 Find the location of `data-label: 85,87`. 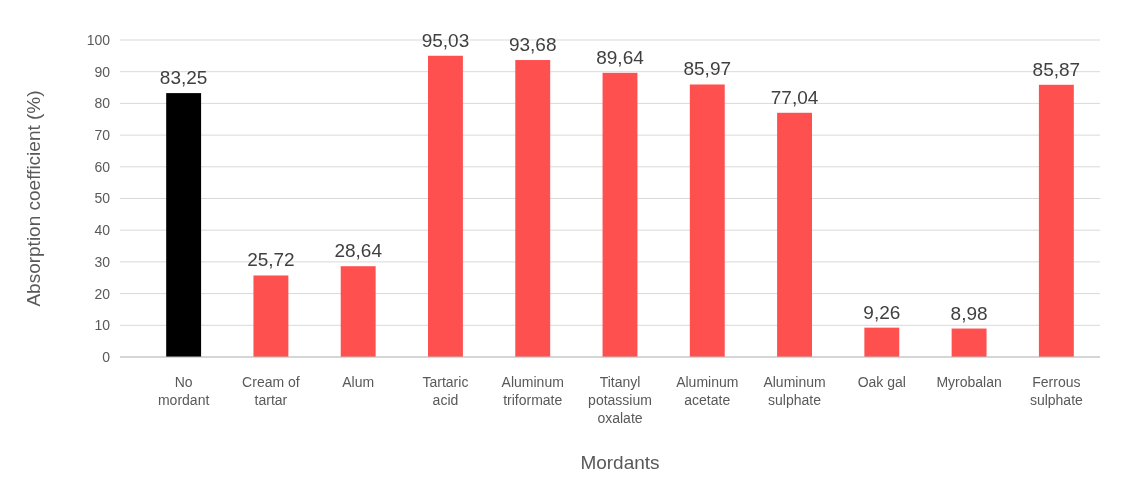

data-label: 85,87 is located at coordinates (1056, 69).